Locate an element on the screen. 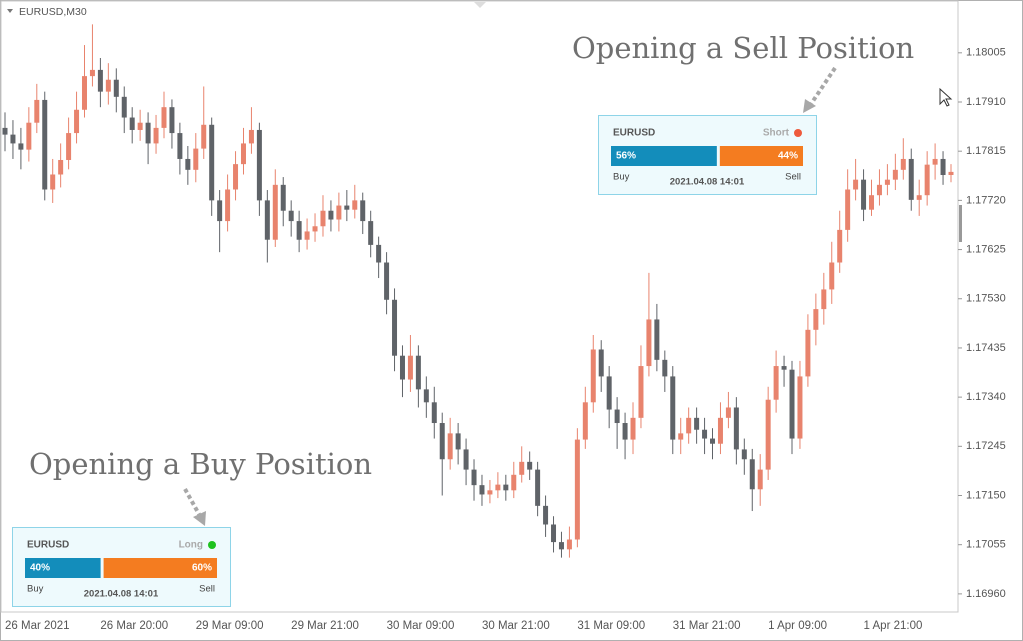 The image size is (1023, 641). x-tick-label: 30 Mar 09:00 is located at coordinates (421, 626).